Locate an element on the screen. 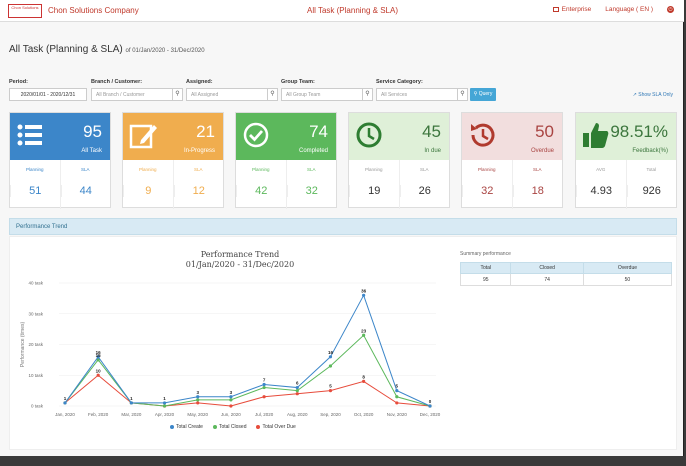 The height and width of the screenshot is (466, 686). check-circle-icon is located at coordinates (256, 135).